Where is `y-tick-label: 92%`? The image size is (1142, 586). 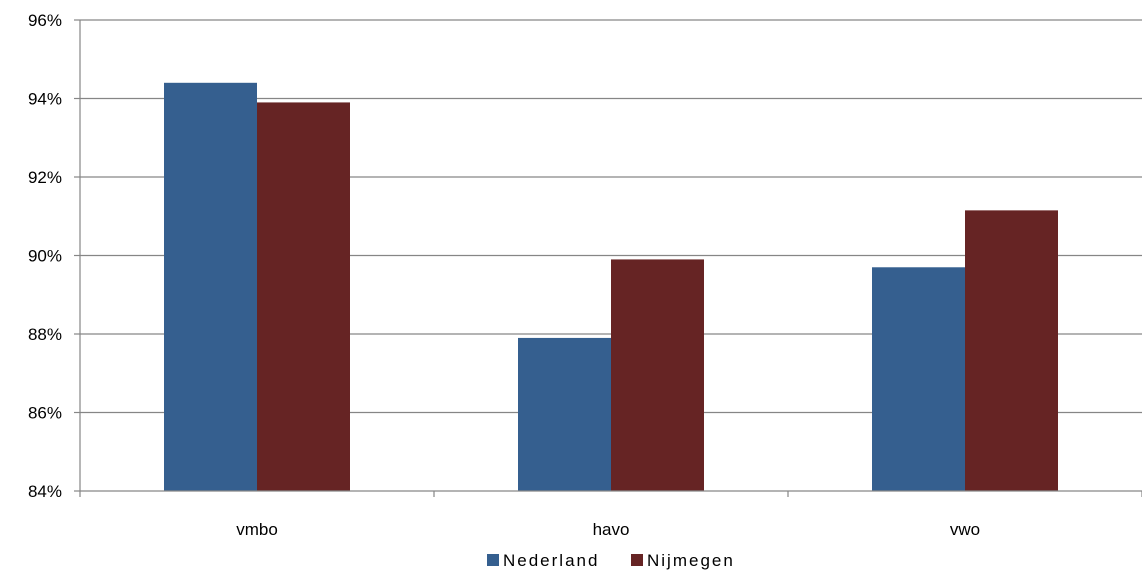
y-tick-label: 92% is located at coordinates (45, 177).